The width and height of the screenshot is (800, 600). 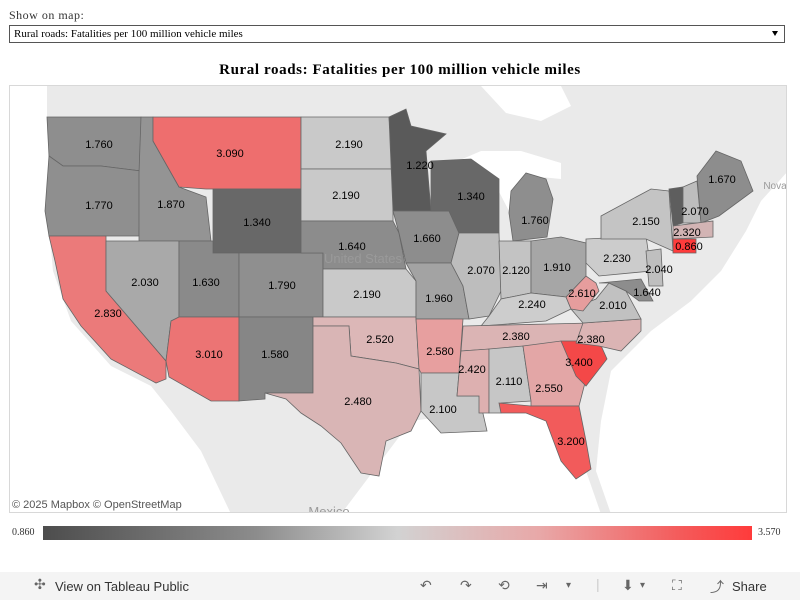 What do you see at coordinates (531, 207) in the screenshot?
I see `state-MI` at bounding box center [531, 207].